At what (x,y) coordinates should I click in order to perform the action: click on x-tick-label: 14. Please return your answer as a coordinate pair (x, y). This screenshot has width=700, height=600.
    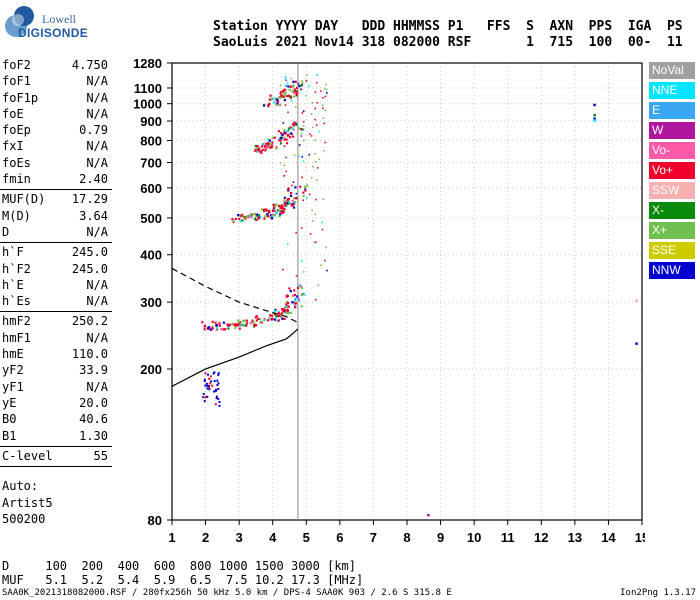
    Looking at the image, I should click on (608, 537).